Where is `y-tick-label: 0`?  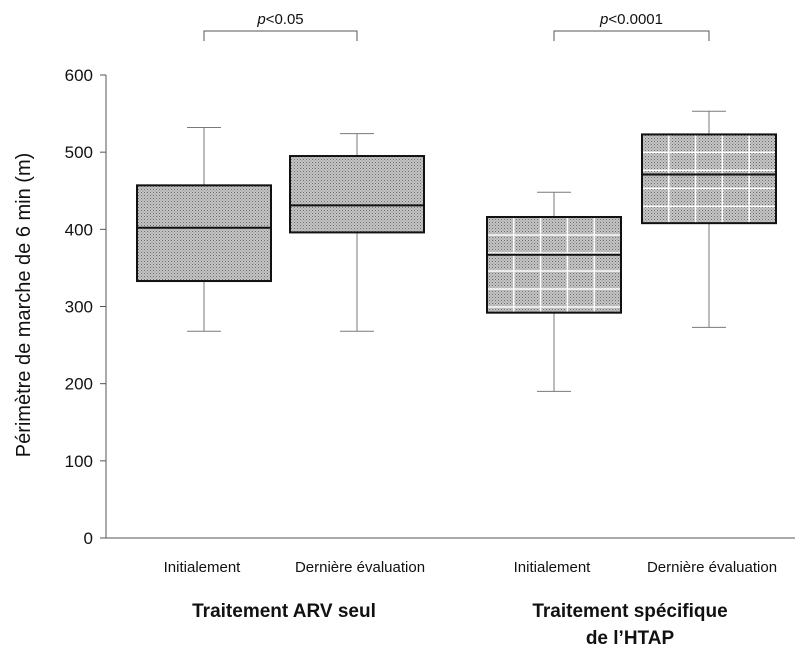
y-tick-label: 0 is located at coordinates (88, 538).